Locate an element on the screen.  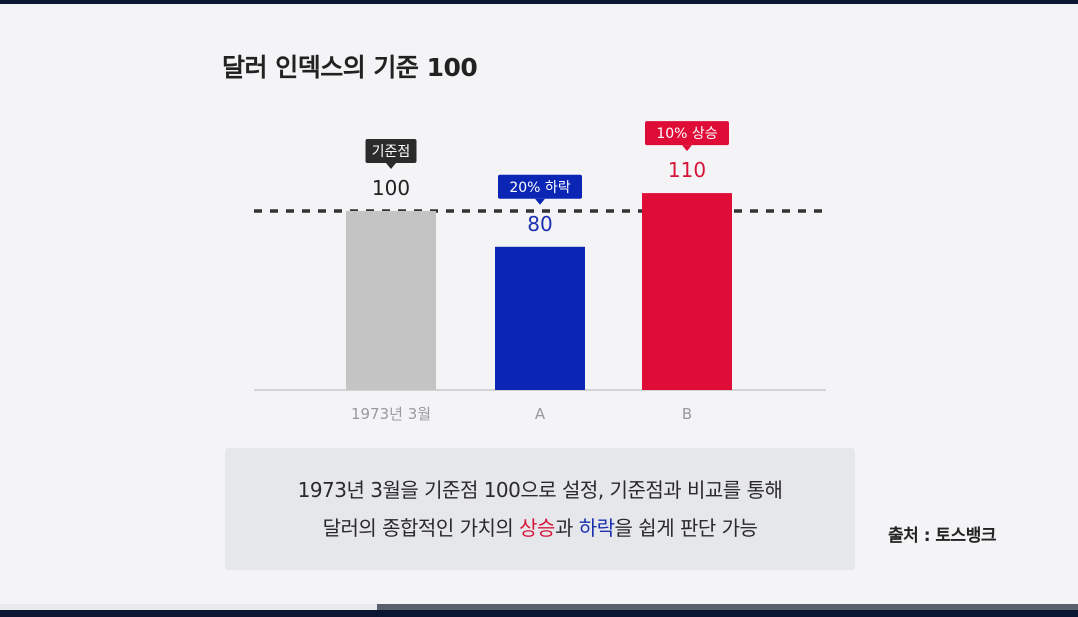
video-progress-fill is located at coordinates (189, 607).